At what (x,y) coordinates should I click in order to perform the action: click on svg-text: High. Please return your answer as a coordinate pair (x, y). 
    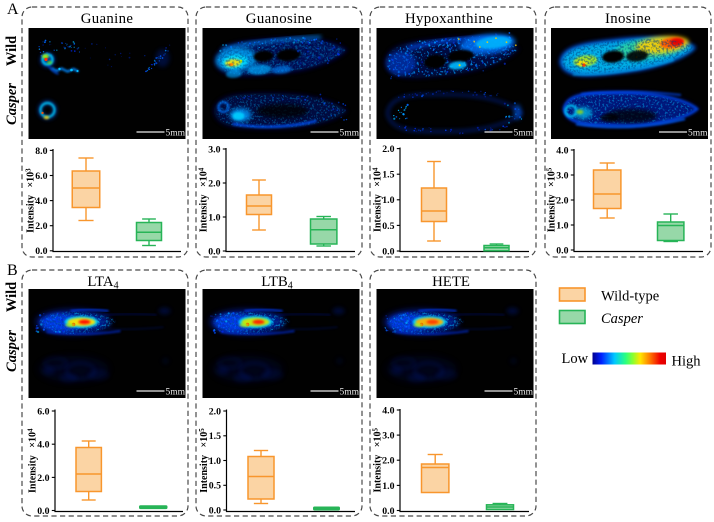
    Looking at the image, I should click on (687, 362).